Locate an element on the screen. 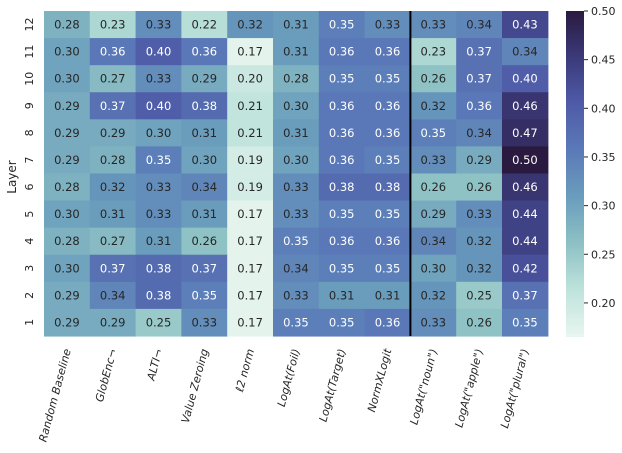 This screenshot has height=453, width=622. x-tick-label: LogAt("plural") is located at coordinates (515, 388).